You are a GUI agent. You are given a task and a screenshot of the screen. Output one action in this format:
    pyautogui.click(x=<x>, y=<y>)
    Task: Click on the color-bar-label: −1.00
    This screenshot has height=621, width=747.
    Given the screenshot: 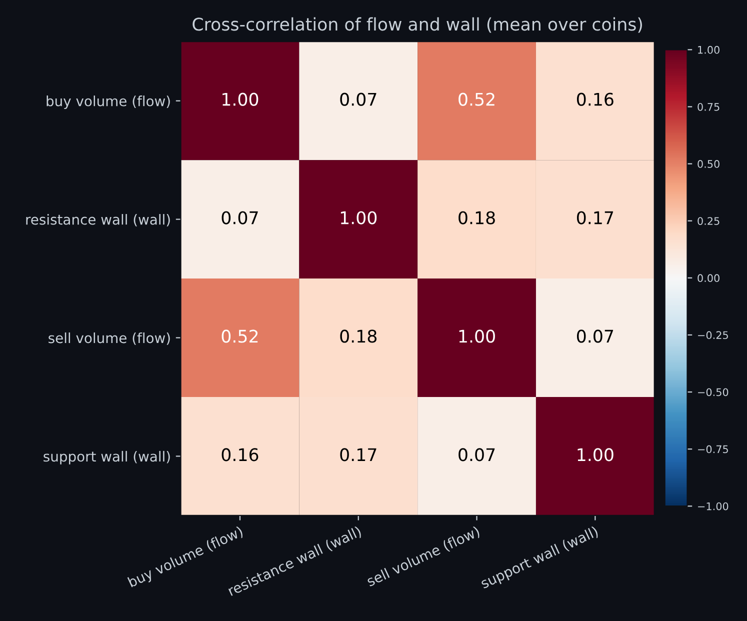 What is the action you would take?
    pyautogui.click(x=713, y=506)
    